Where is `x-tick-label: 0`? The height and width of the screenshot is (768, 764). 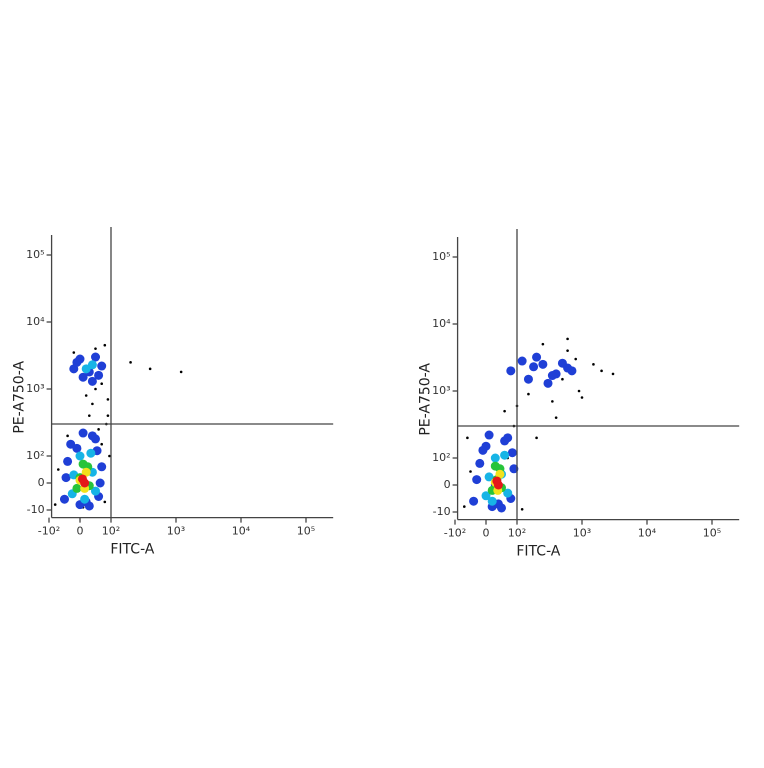 x-tick-label: 0 is located at coordinates (486, 533).